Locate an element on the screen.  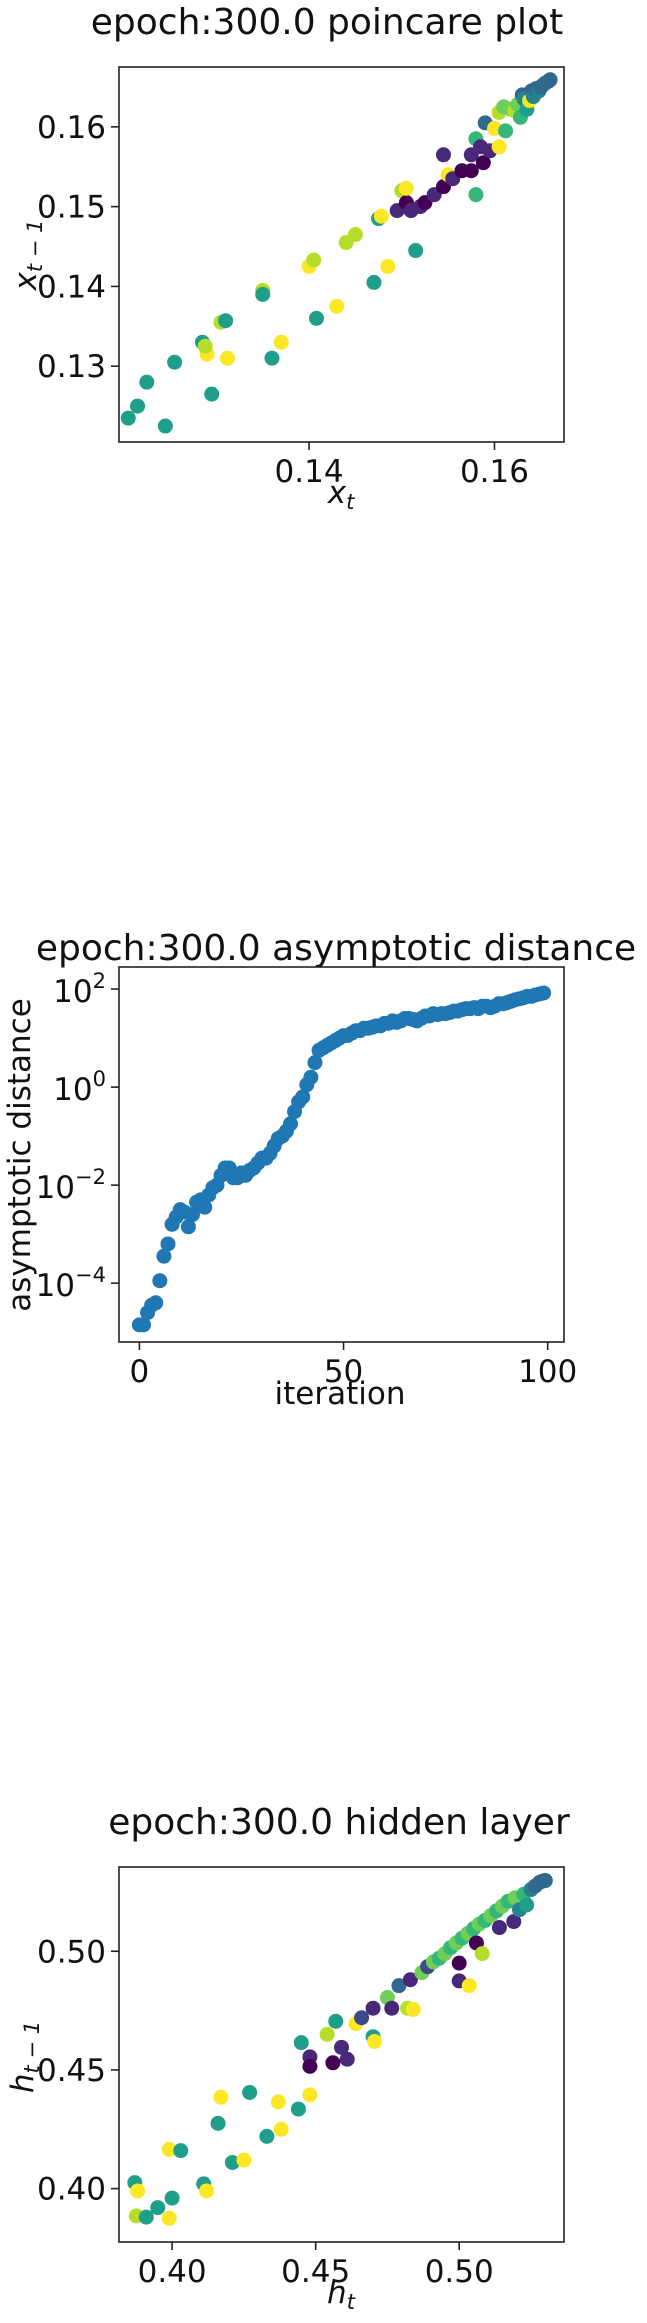
x-tick-label: 50 is located at coordinates (343, 1372).